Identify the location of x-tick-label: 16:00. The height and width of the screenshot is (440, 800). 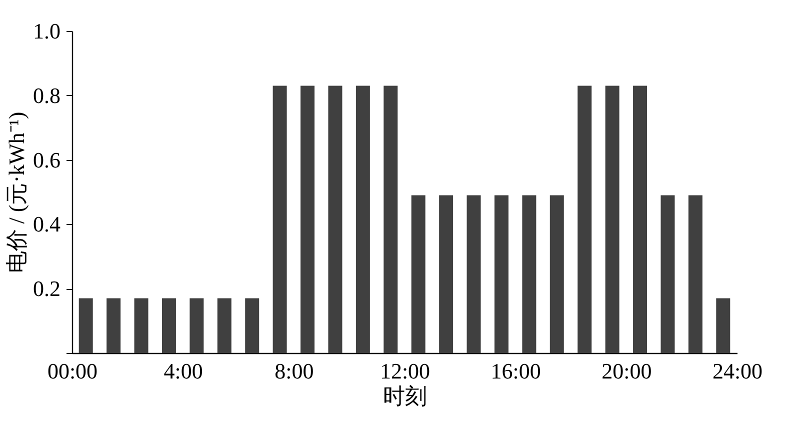
(515, 371).